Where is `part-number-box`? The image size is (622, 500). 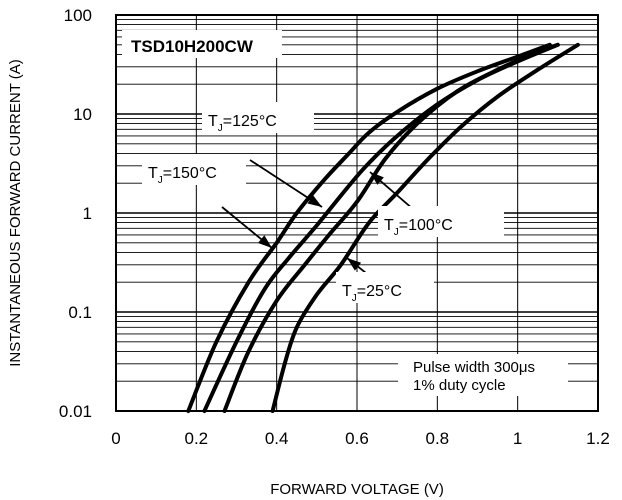
part-number-box is located at coordinates (202, 44).